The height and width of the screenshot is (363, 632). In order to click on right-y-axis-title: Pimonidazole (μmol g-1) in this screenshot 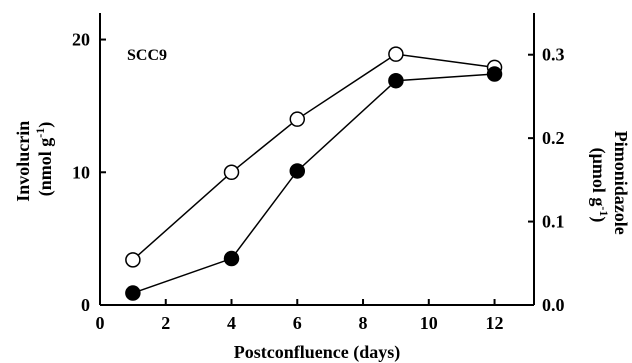, I will do `click(609, 185)`.